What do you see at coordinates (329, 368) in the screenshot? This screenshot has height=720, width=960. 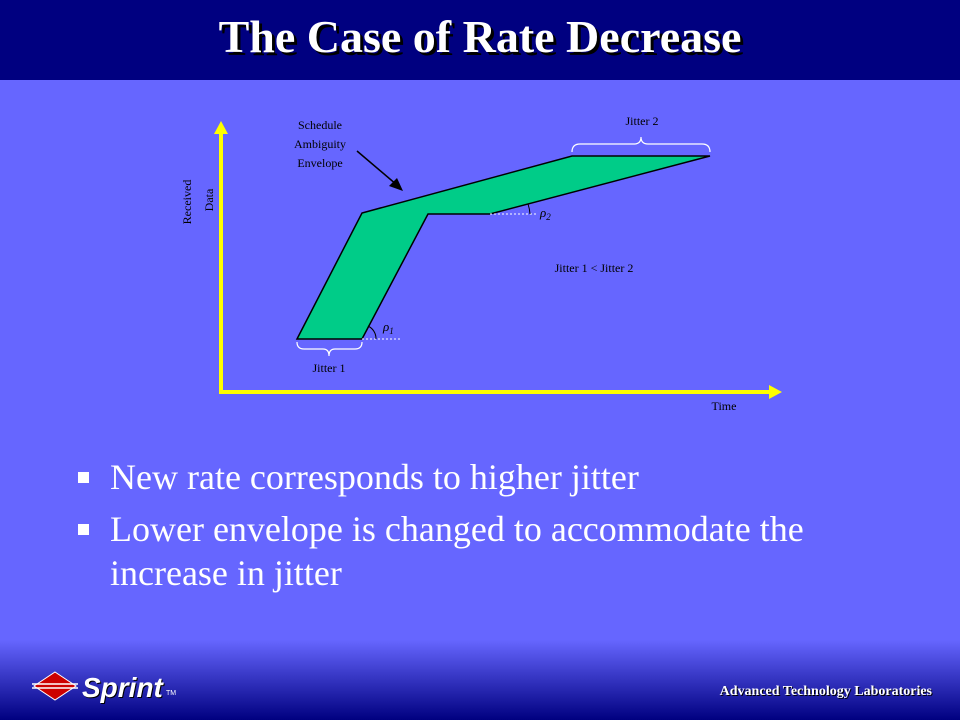 I see `jitter1-label: Jitter 1` at bounding box center [329, 368].